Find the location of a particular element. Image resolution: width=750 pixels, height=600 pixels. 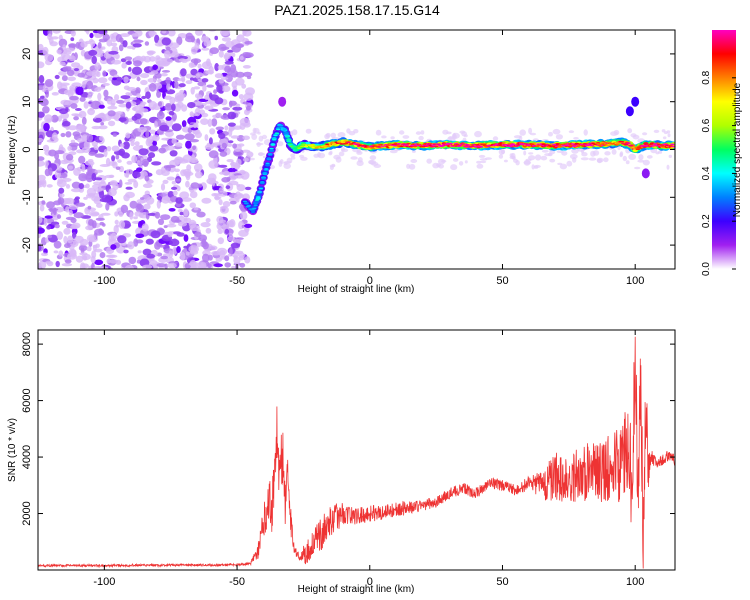

colorbar-ticks: 0.0 0.2 0.4 0.6 0.8 is located at coordinates (718, 173).